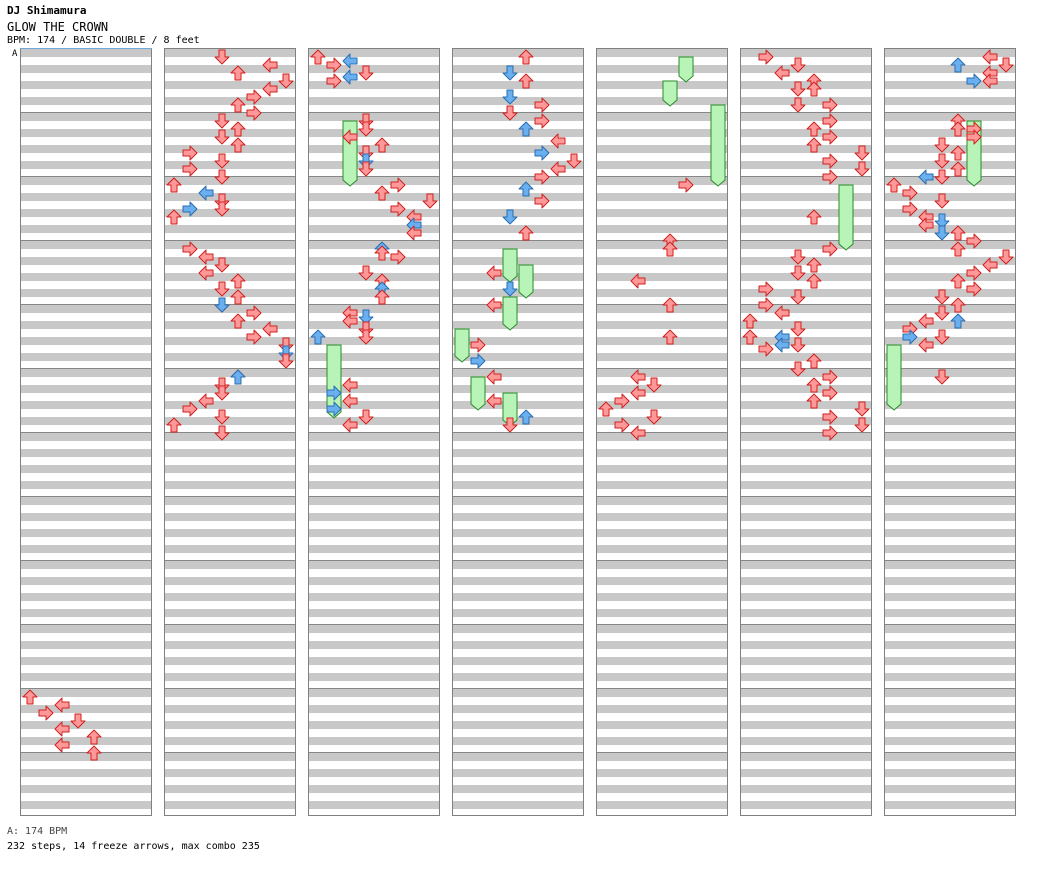 Image resolution: width=1040 pixels, height=876 pixels. I want to click on notes-layer, so click(806, 245).